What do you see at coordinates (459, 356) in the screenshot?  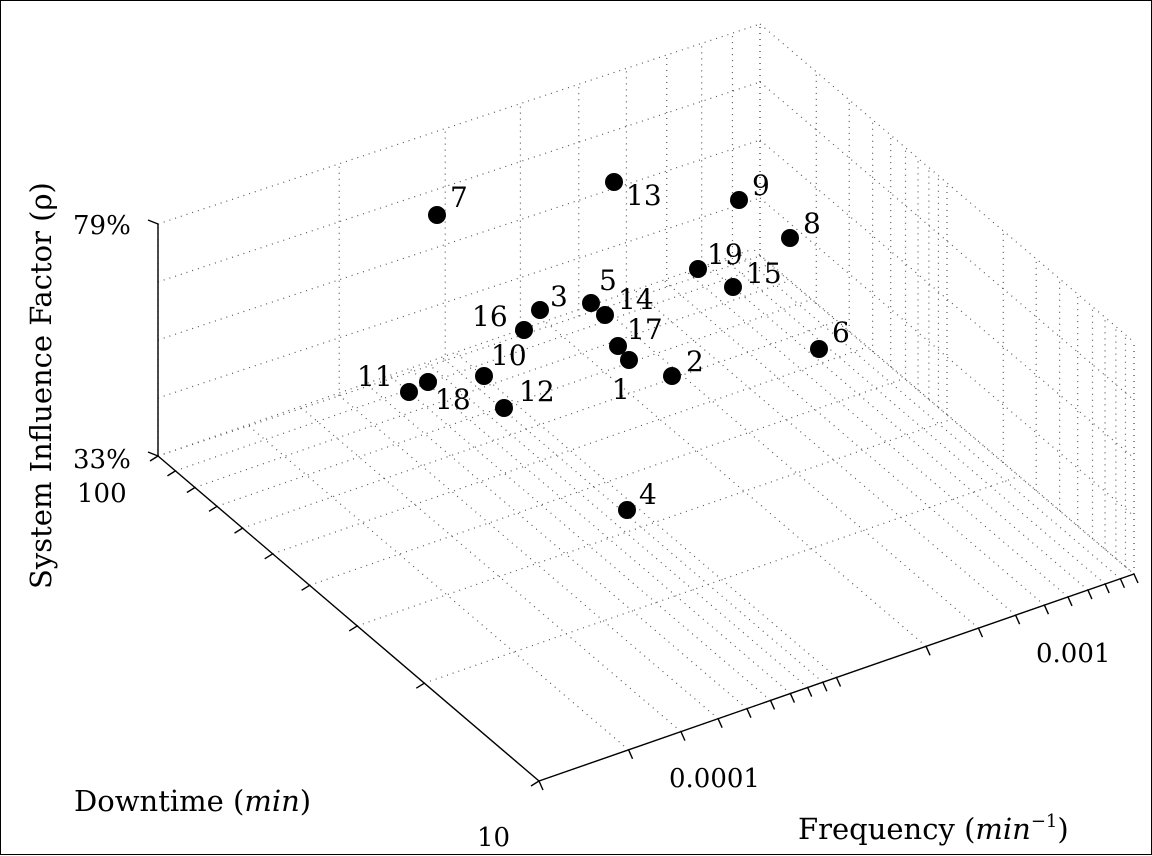 I see `grid-floor-back-left` at bounding box center [459, 356].